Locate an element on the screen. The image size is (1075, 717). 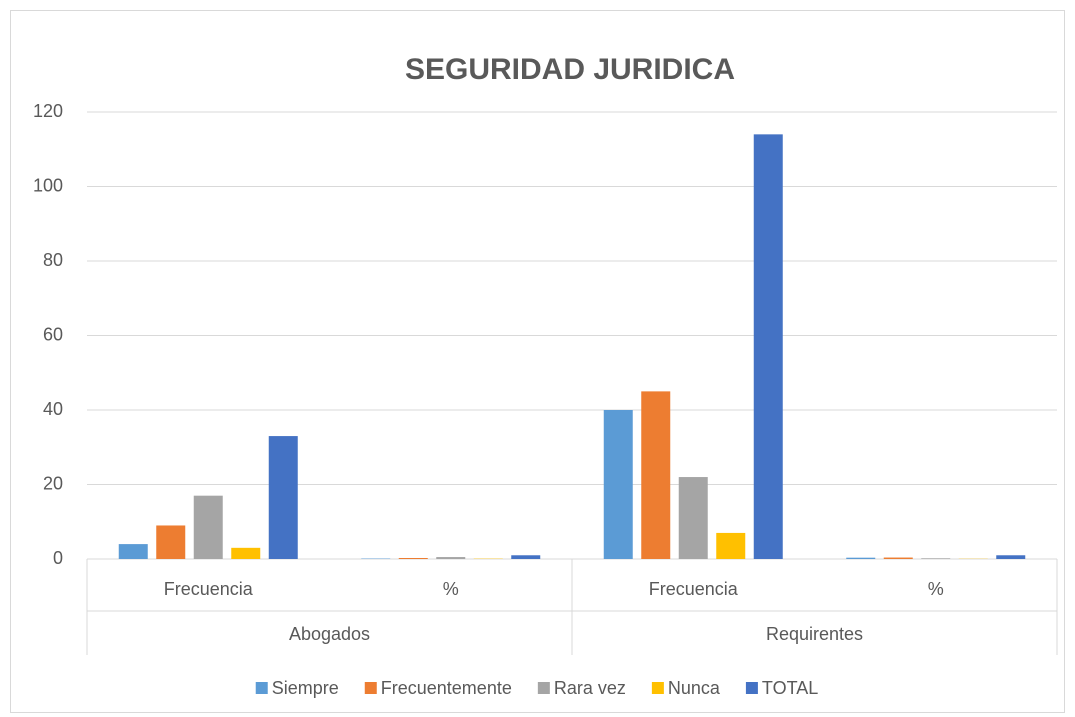
legend-label: Frecuentemente is located at coordinates (446, 688).